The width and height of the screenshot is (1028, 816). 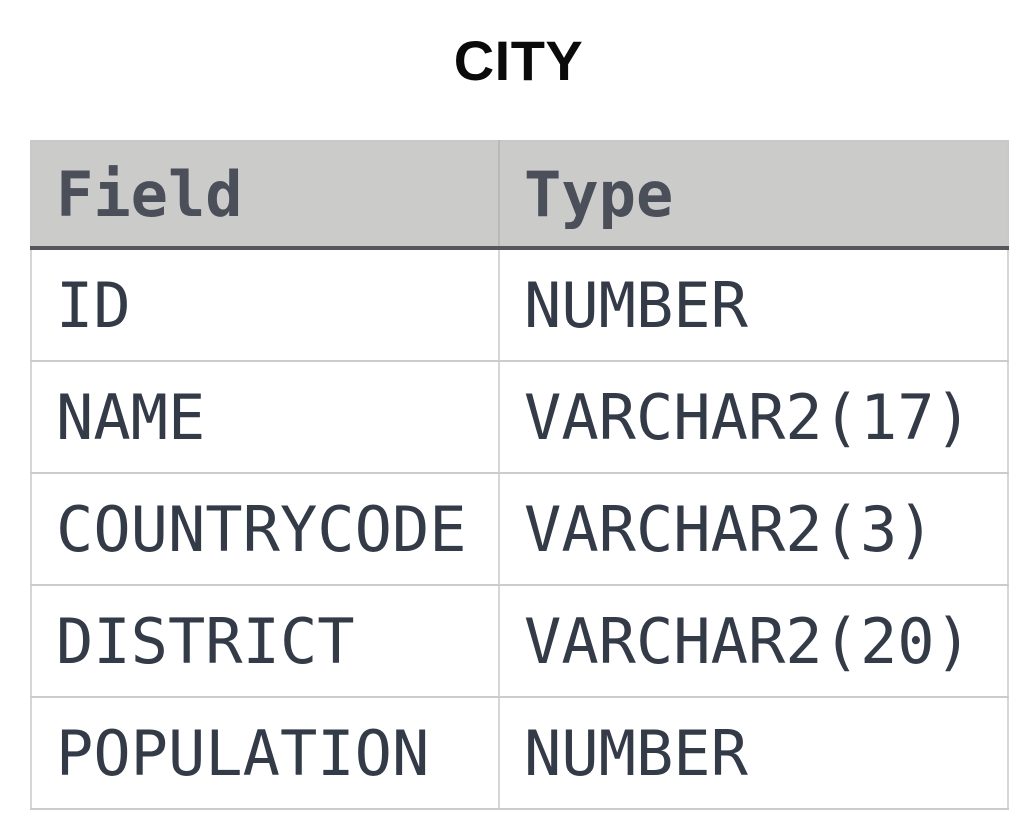 I want to click on table-row: POPULATION NUMBER, so click(x=519, y=753).